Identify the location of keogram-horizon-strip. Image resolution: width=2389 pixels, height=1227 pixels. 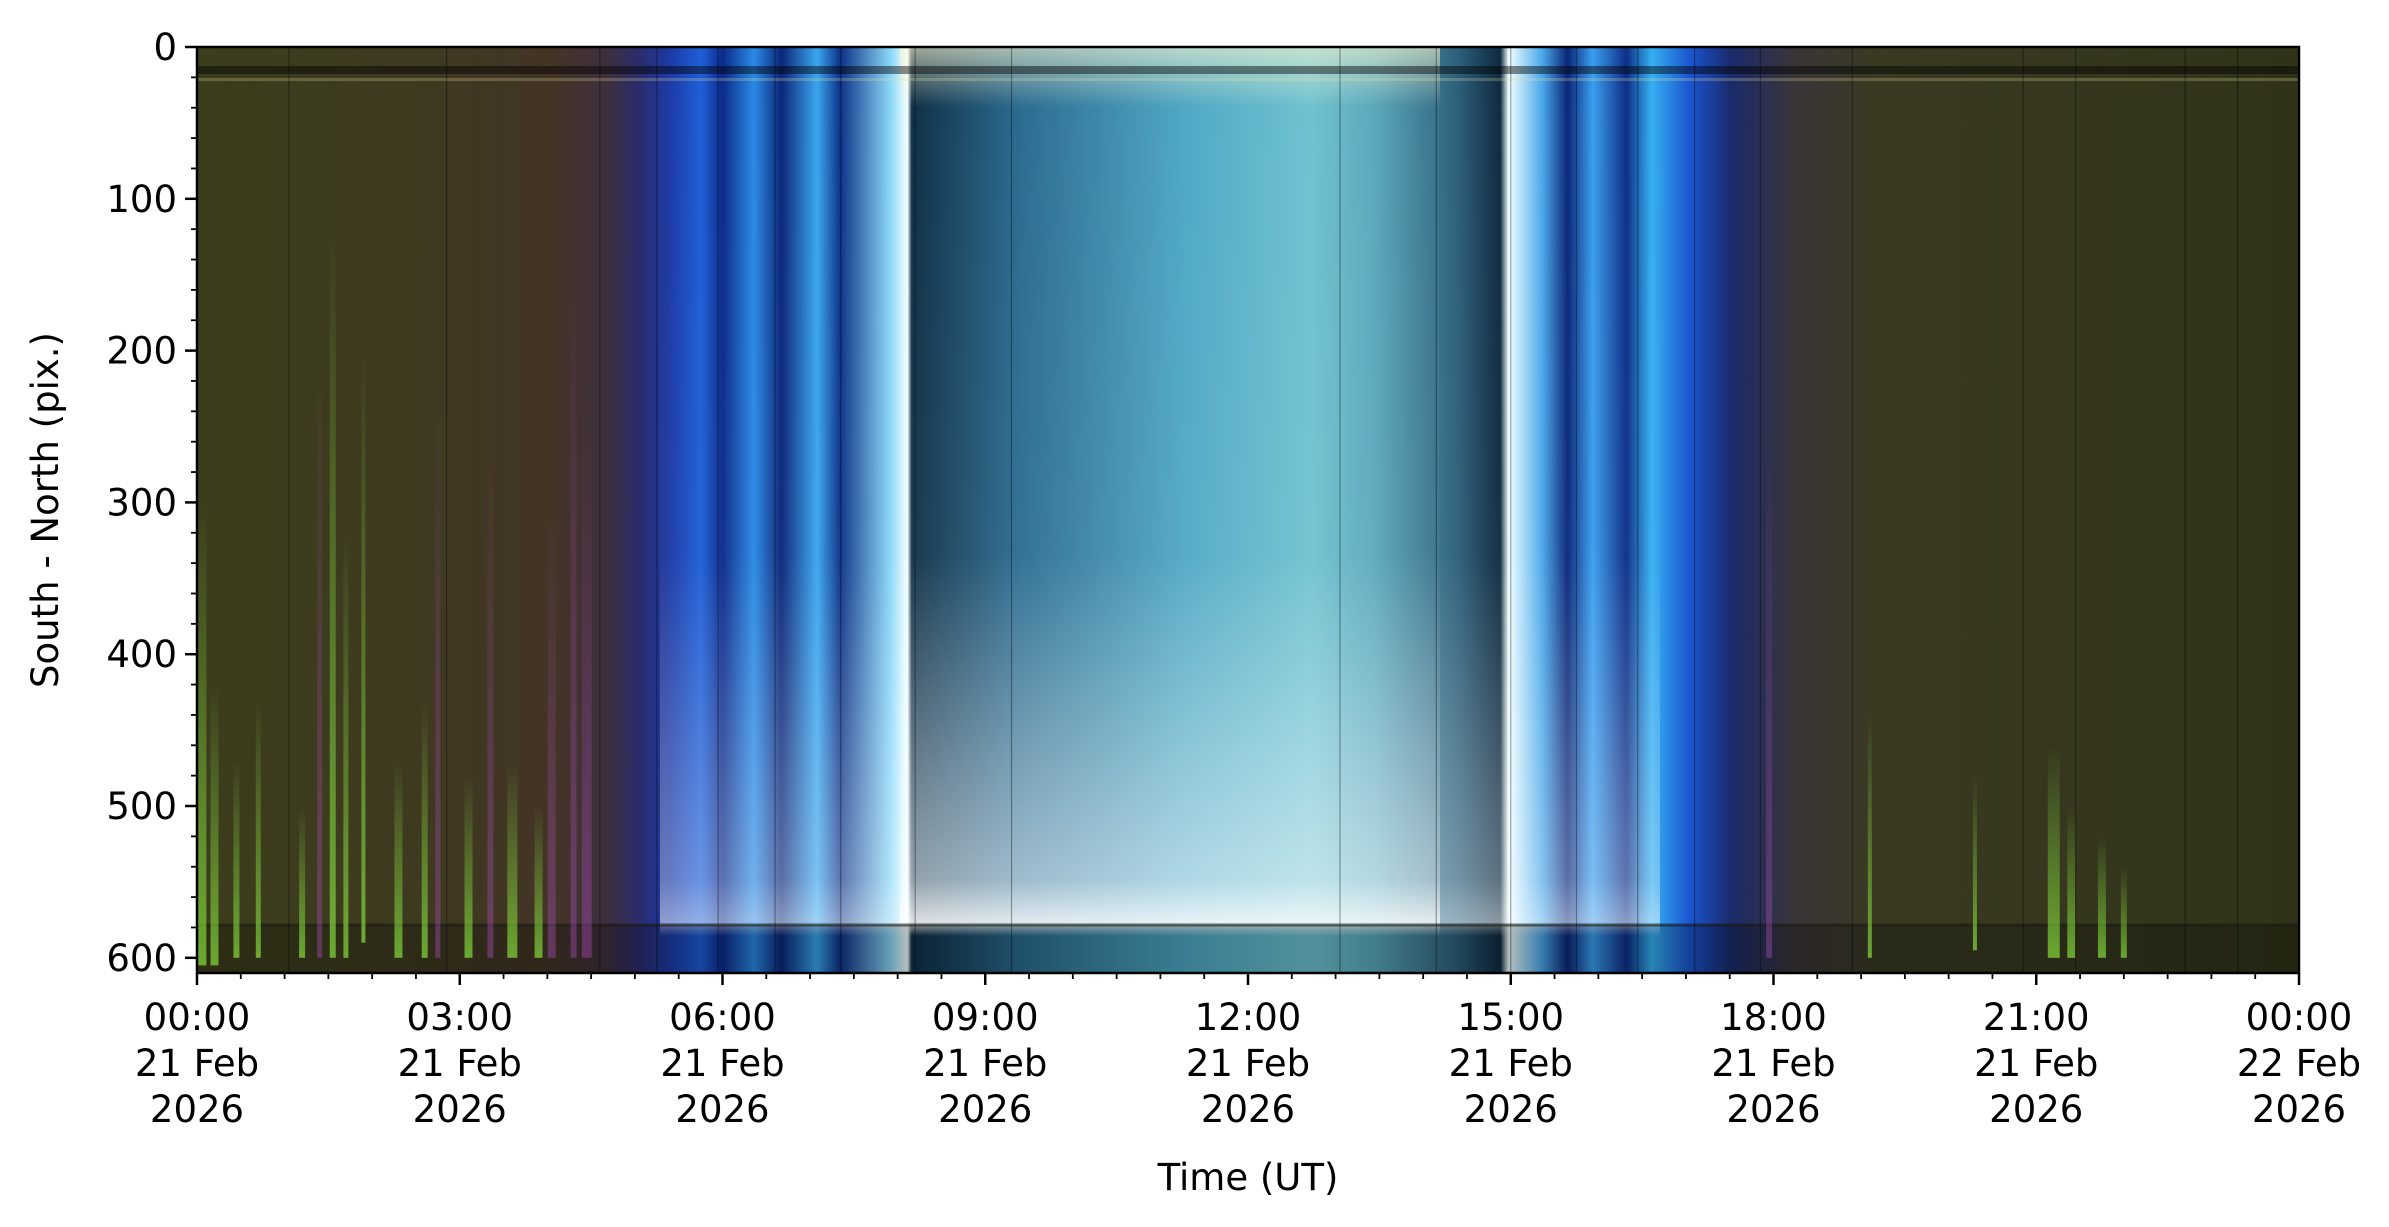
(1248, 949).